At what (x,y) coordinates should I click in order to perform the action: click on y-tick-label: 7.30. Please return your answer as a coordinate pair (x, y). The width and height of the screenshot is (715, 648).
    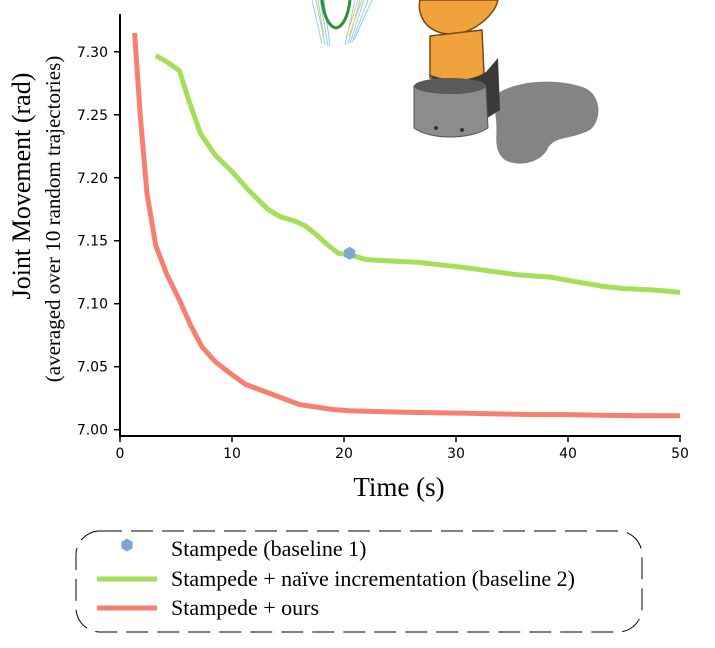
    Looking at the image, I should click on (92, 53).